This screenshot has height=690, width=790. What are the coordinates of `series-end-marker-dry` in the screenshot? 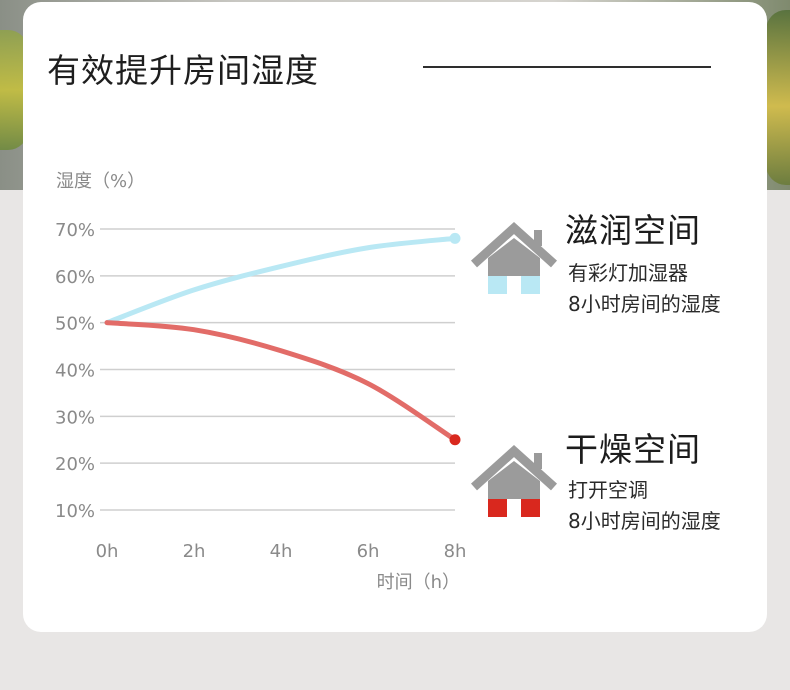 It's located at (455, 440).